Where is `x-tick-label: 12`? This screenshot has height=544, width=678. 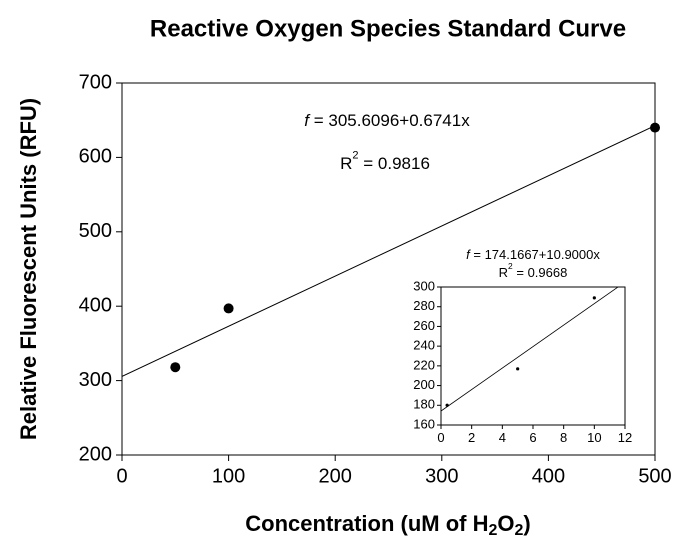 x-tick-label: 12 is located at coordinates (625, 437).